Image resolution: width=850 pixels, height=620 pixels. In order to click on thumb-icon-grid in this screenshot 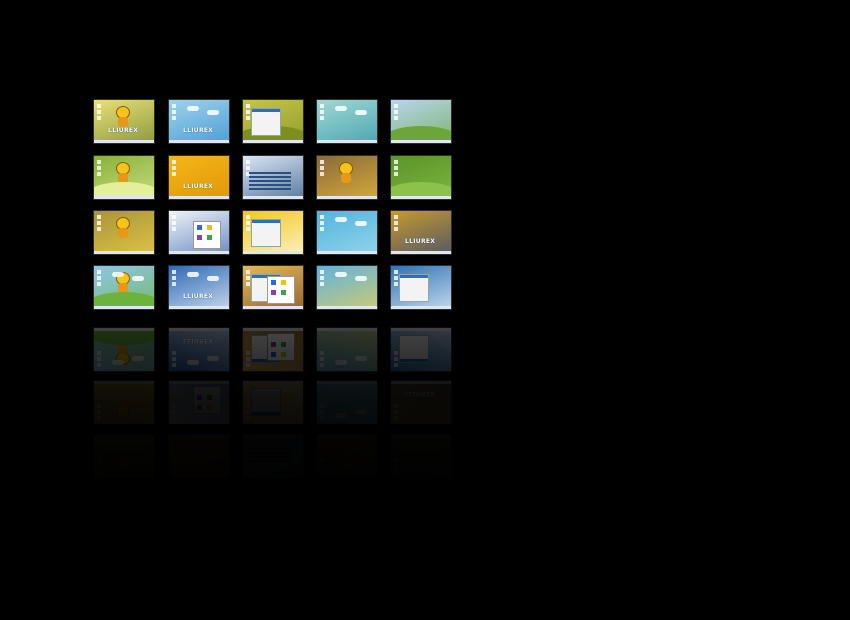, I will do `click(273, 287)`.